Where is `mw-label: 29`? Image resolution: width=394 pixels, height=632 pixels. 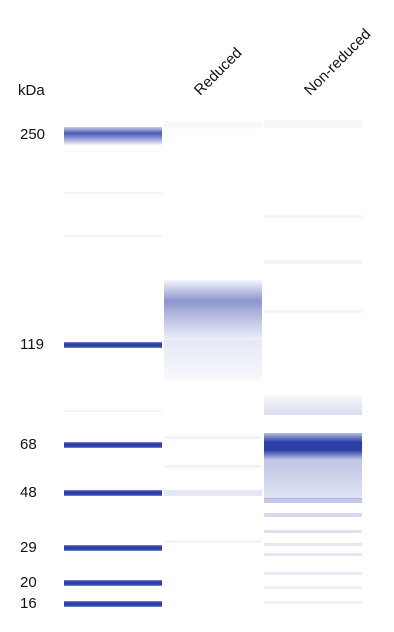 mw-label: 29 is located at coordinates (28, 547).